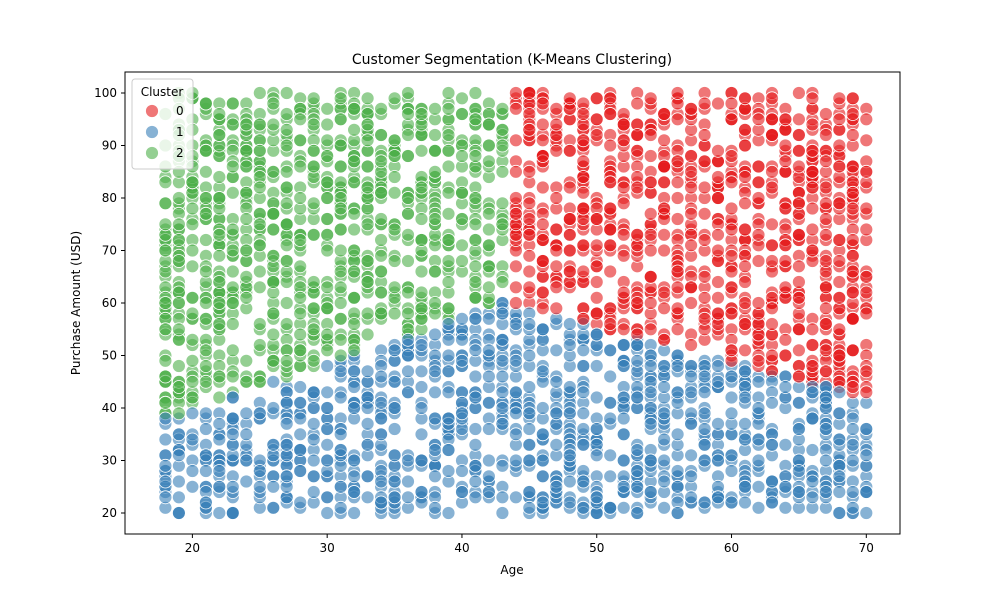 The height and width of the screenshot is (600, 1000). I want to click on x-axis-ticks: 20 30 40 50 60 70, so click(529, 544).